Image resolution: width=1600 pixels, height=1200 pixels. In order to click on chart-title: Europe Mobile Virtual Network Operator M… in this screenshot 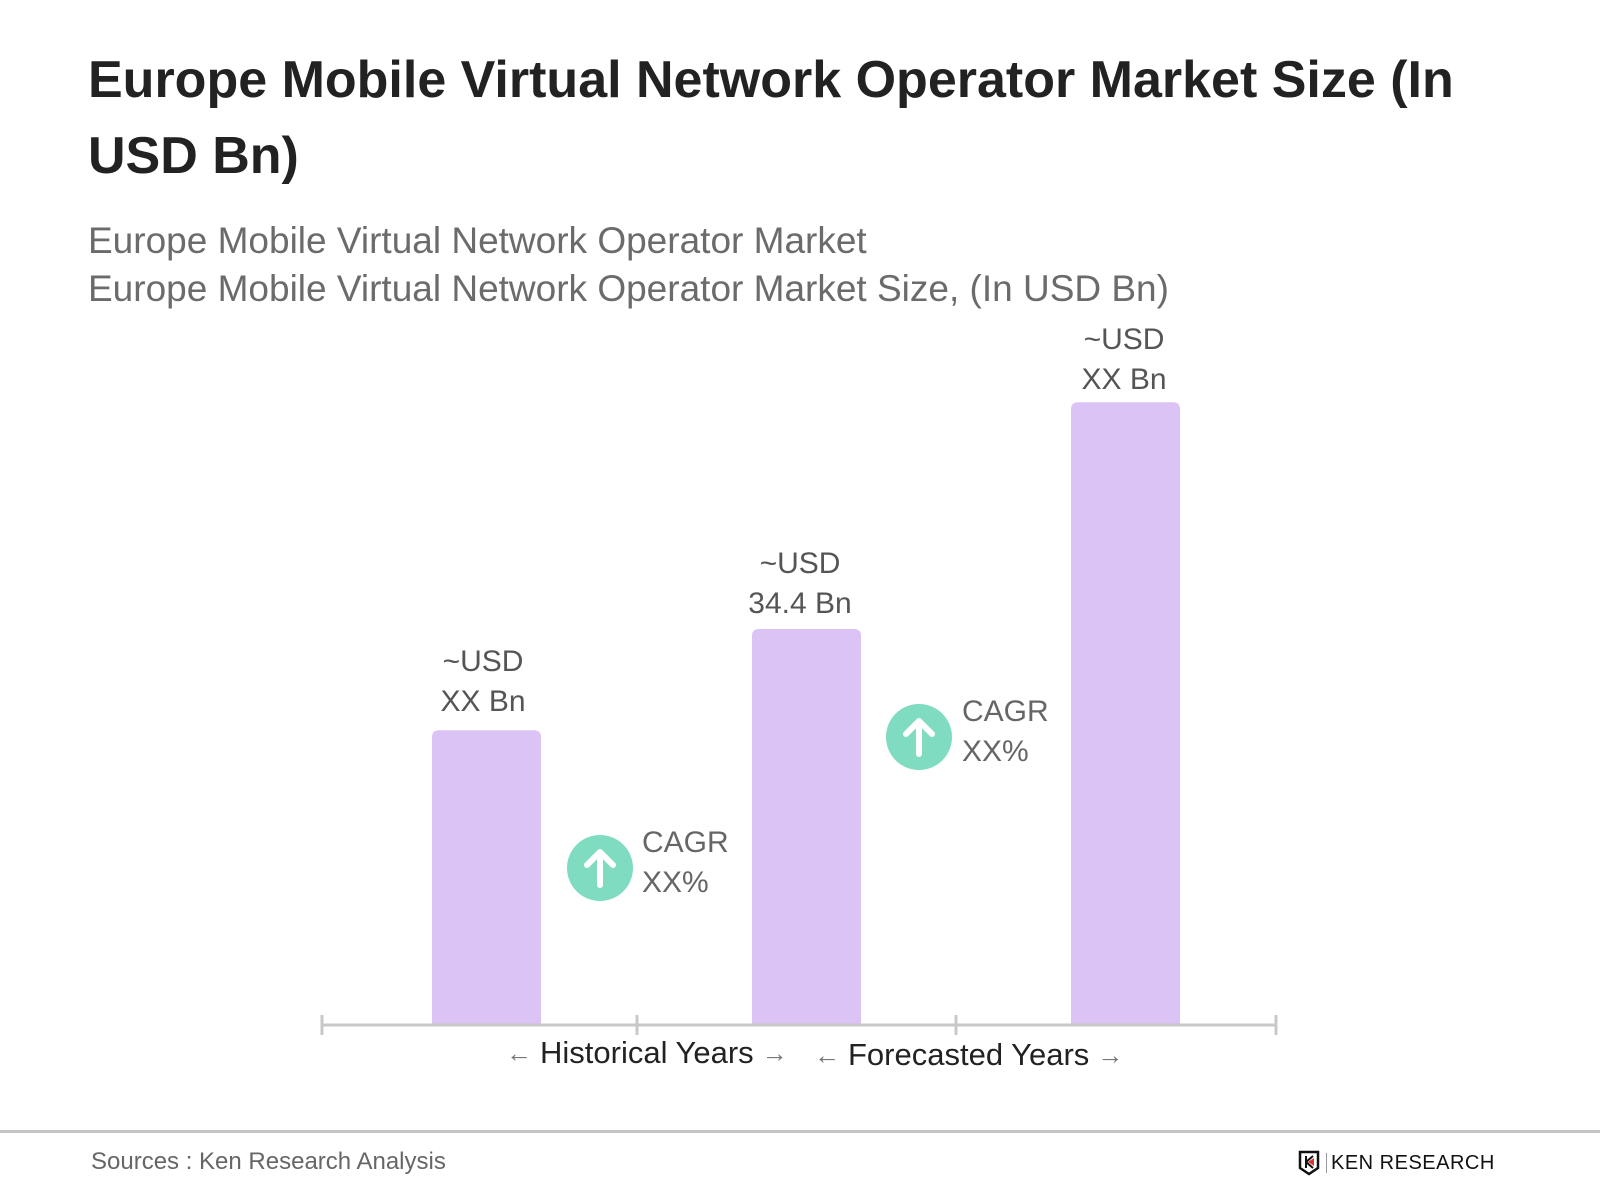, I will do `click(771, 118)`.